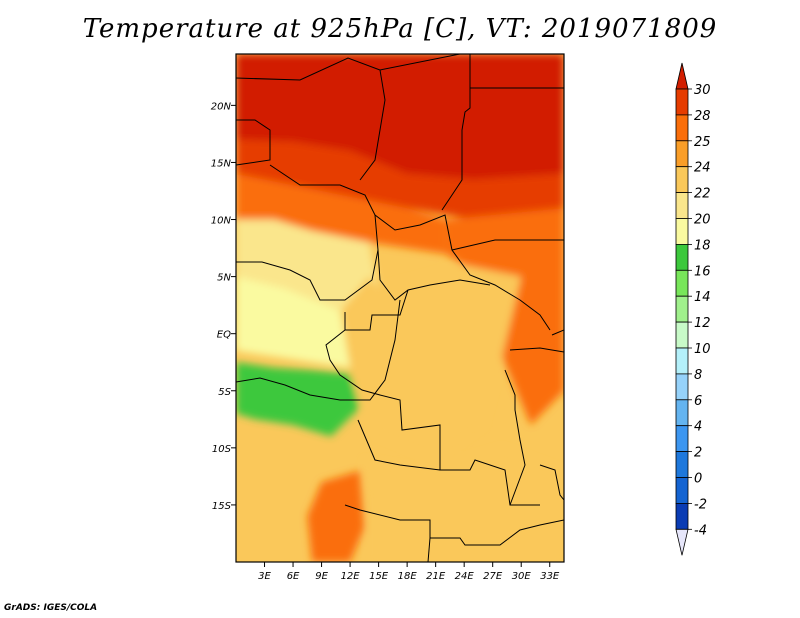  I want to click on colorbar-label: 25, so click(702, 142).